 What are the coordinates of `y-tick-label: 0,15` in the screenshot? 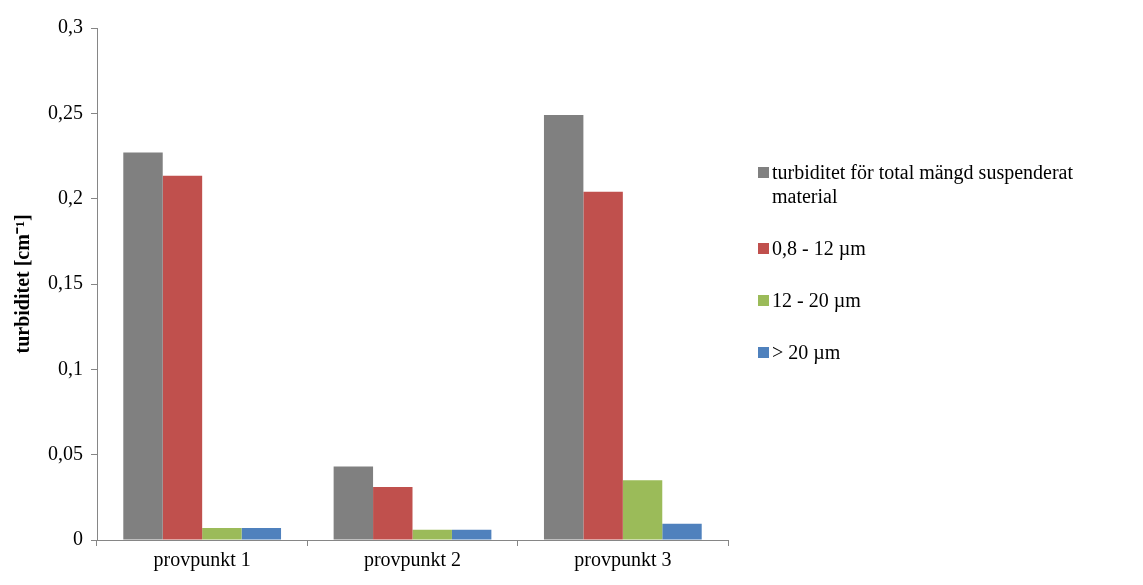 It's located at (65, 282).